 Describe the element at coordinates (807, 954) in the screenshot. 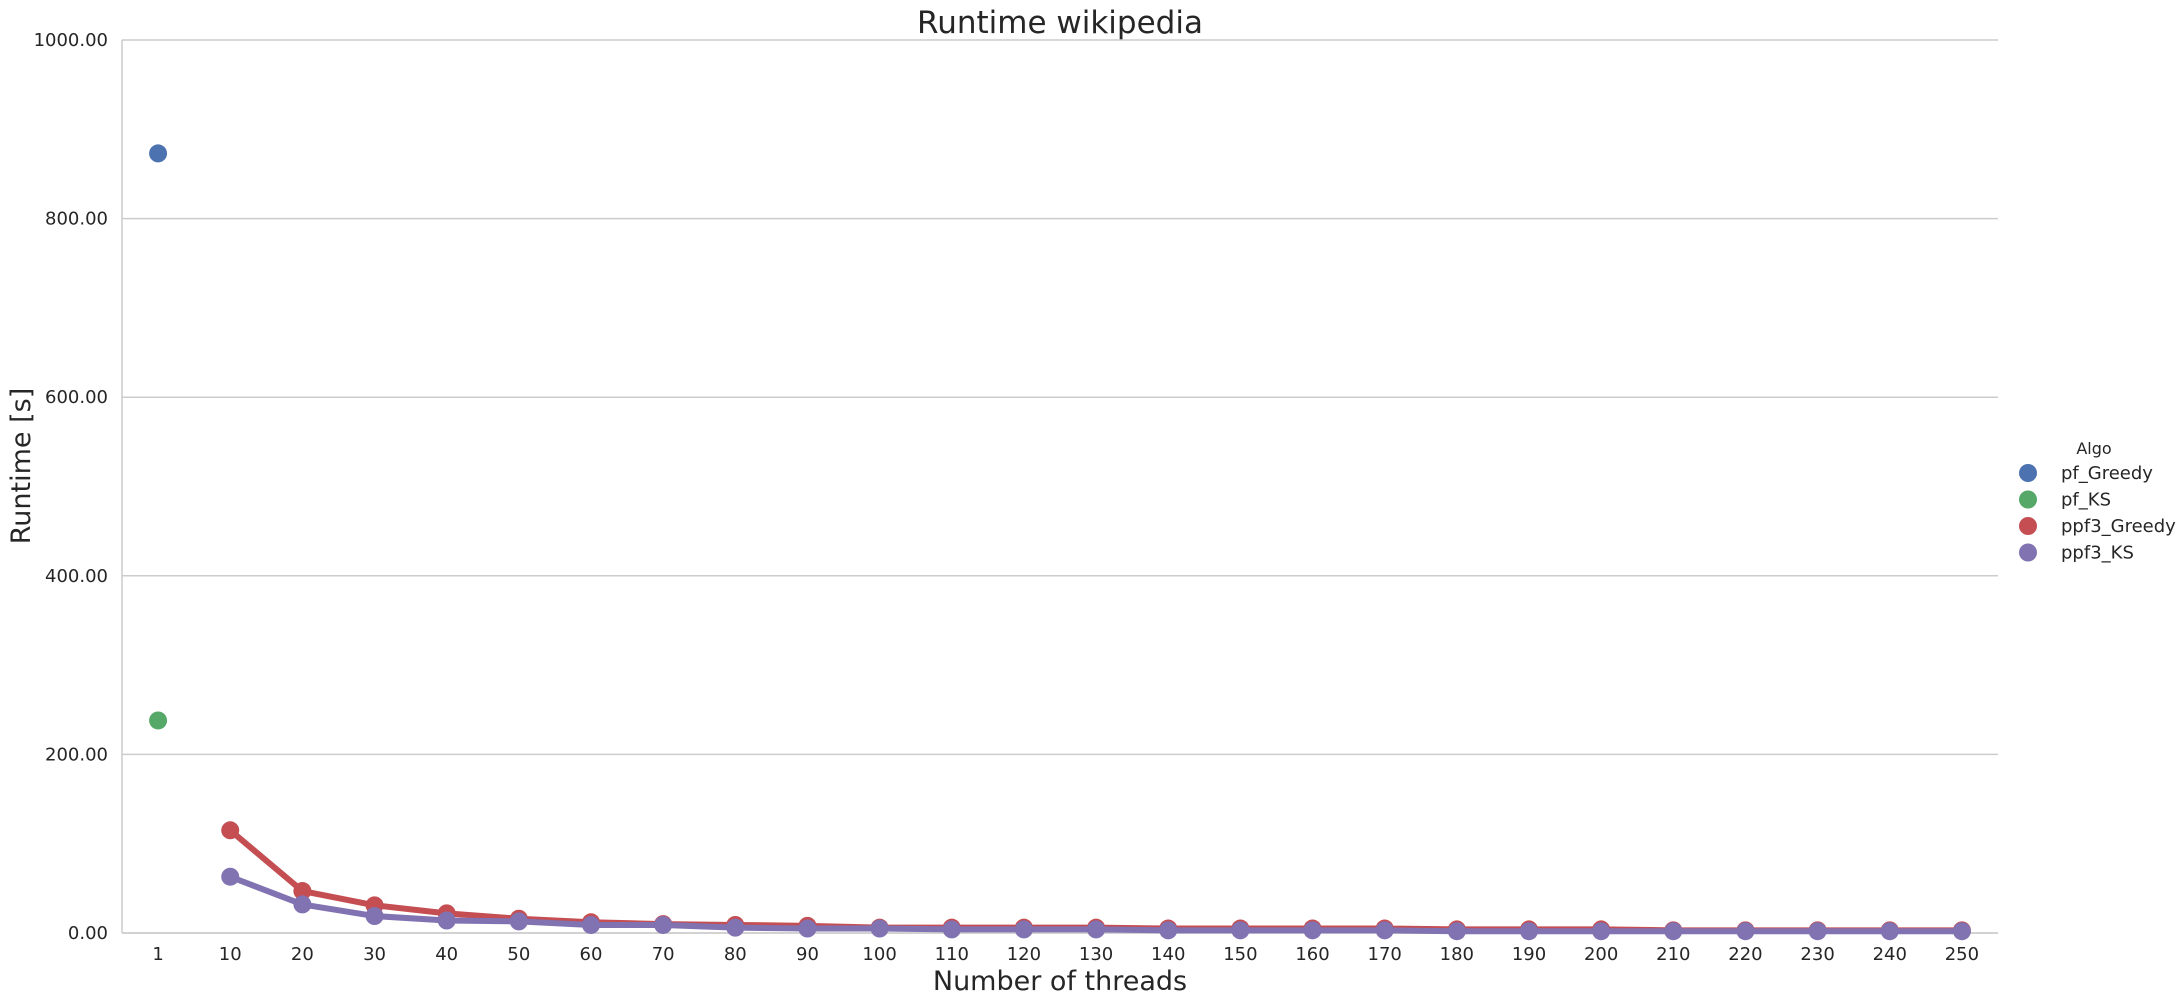

I see `x-tick-label: 90` at that location.